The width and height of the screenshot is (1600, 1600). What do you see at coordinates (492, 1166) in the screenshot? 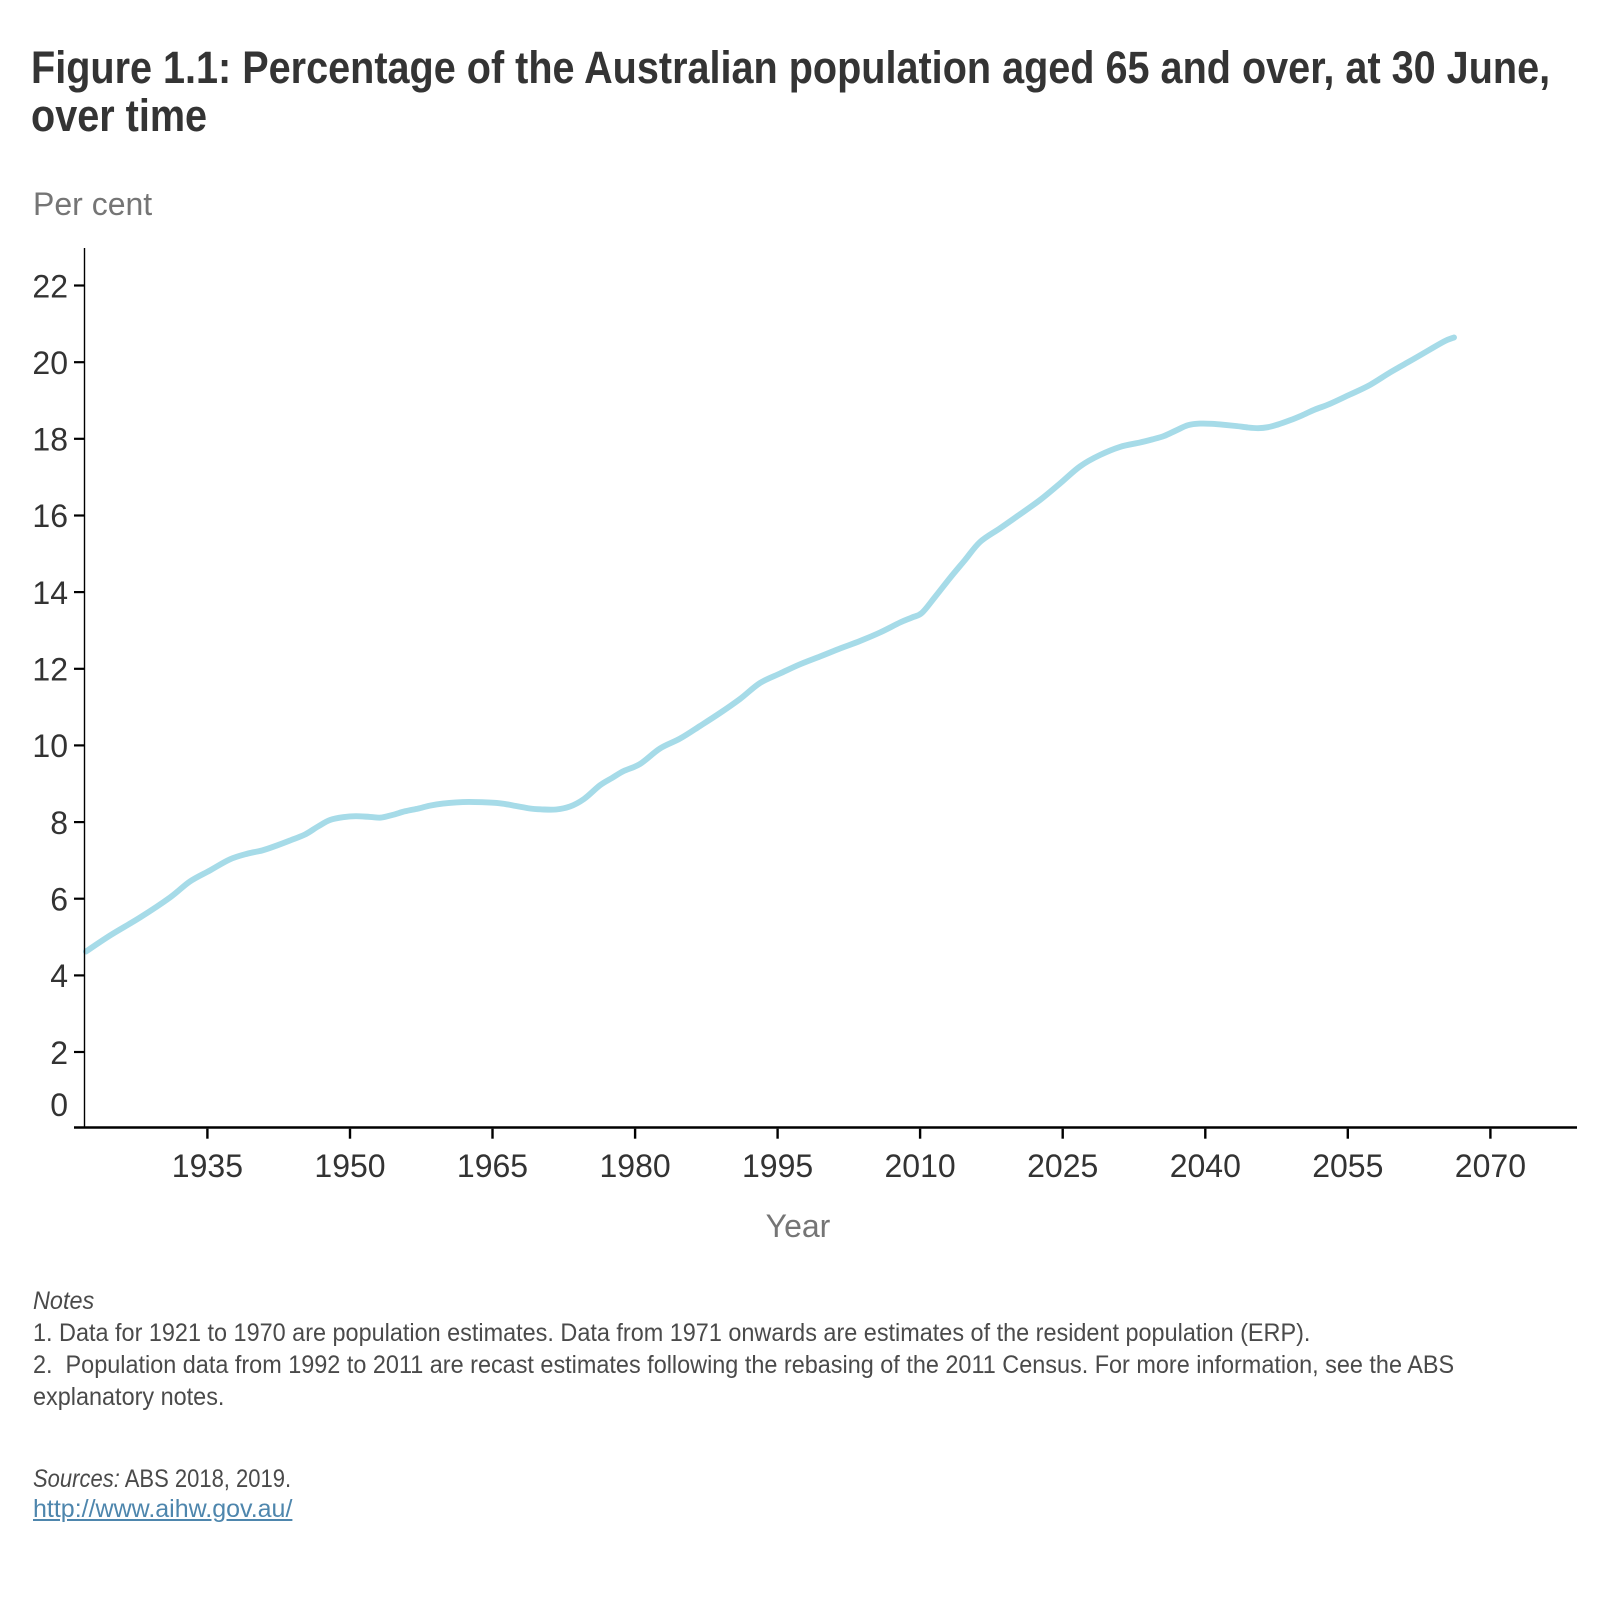
I see `svg-text: 1965` at bounding box center [492, 1166].